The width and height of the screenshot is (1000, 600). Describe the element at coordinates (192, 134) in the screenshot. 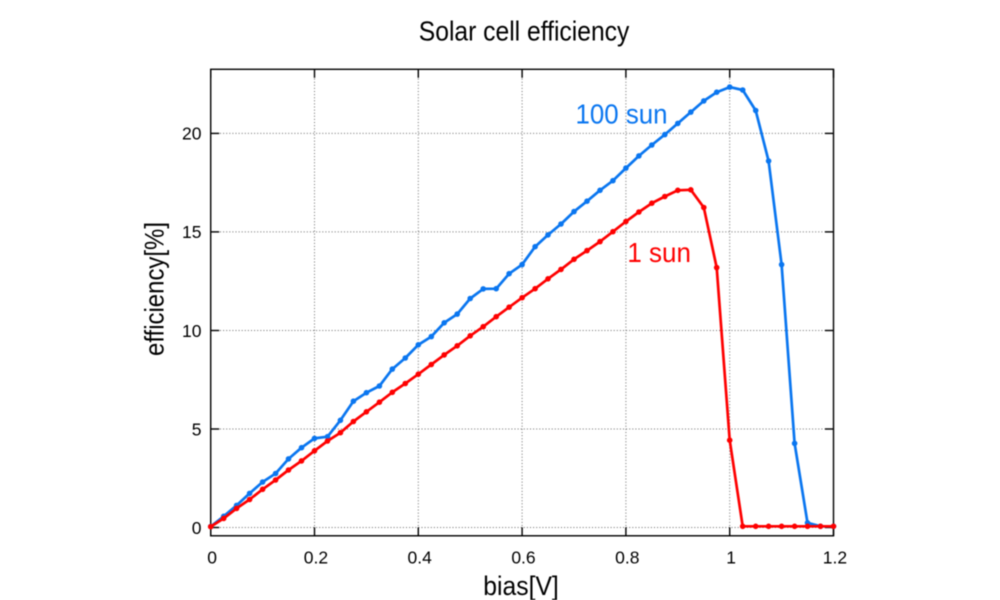

I see `svg-text: 20` at that location.